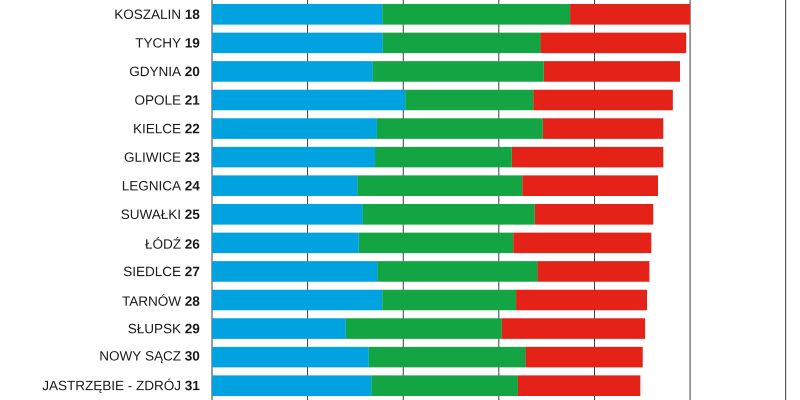  What do you see at coordinates (161, 300) in the screenshot?
I see `y-tick-label: TARNÓW 28` at bounding box center [161, 300].